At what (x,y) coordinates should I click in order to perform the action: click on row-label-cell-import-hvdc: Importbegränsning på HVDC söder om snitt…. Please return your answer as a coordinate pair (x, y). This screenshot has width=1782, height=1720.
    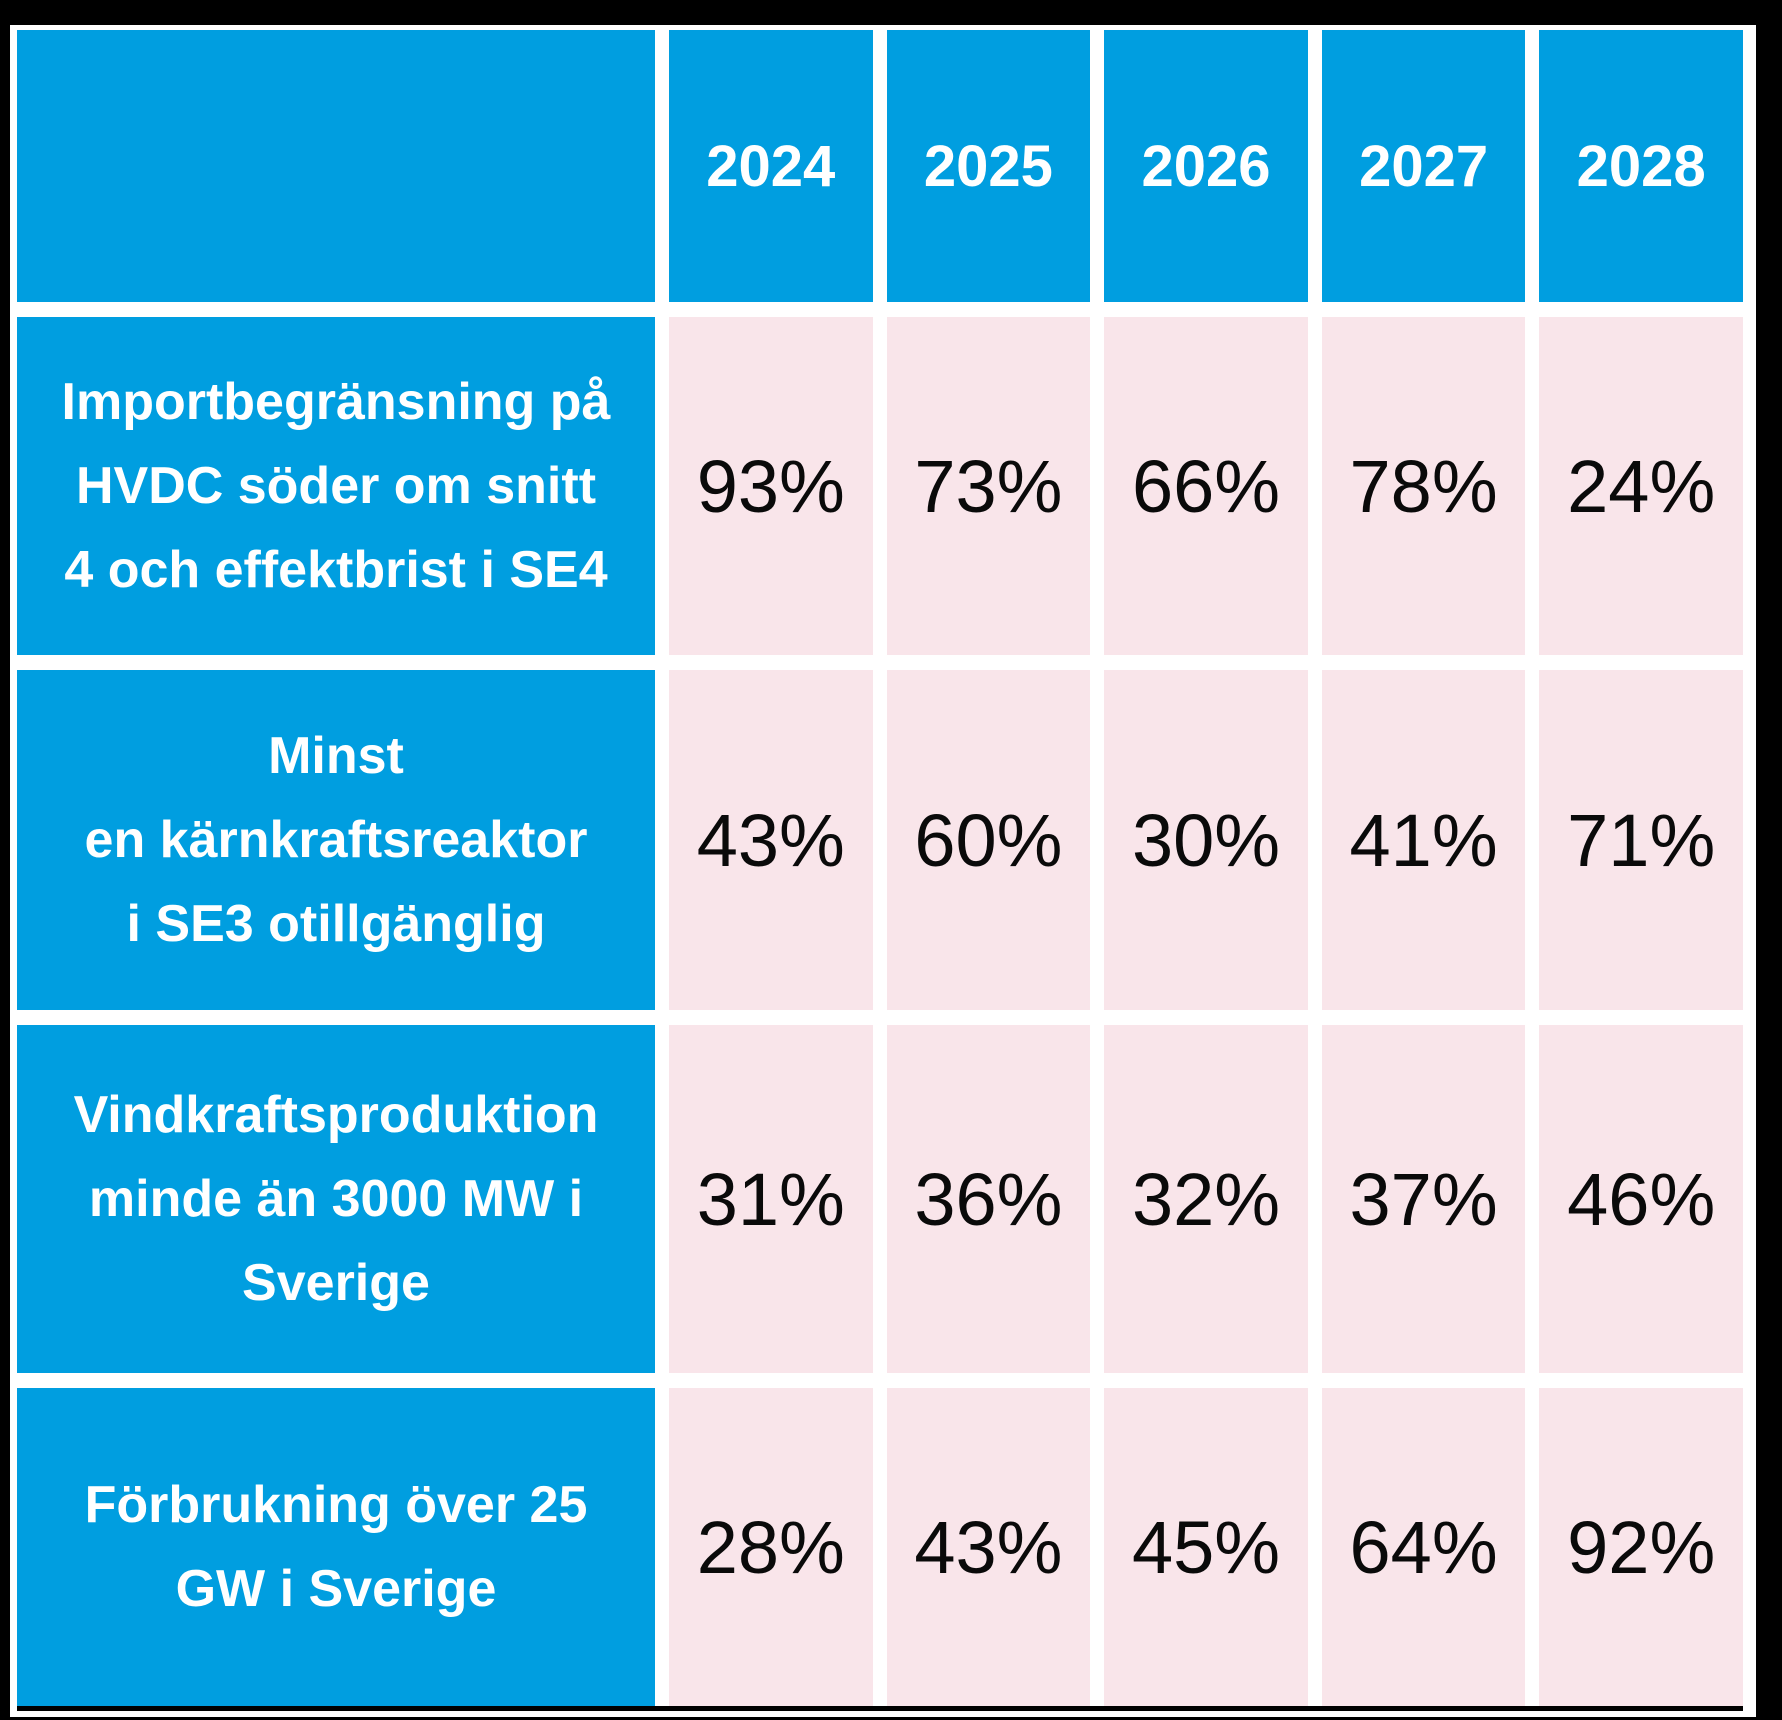
    Looking at the image, I should click on (336, 486).